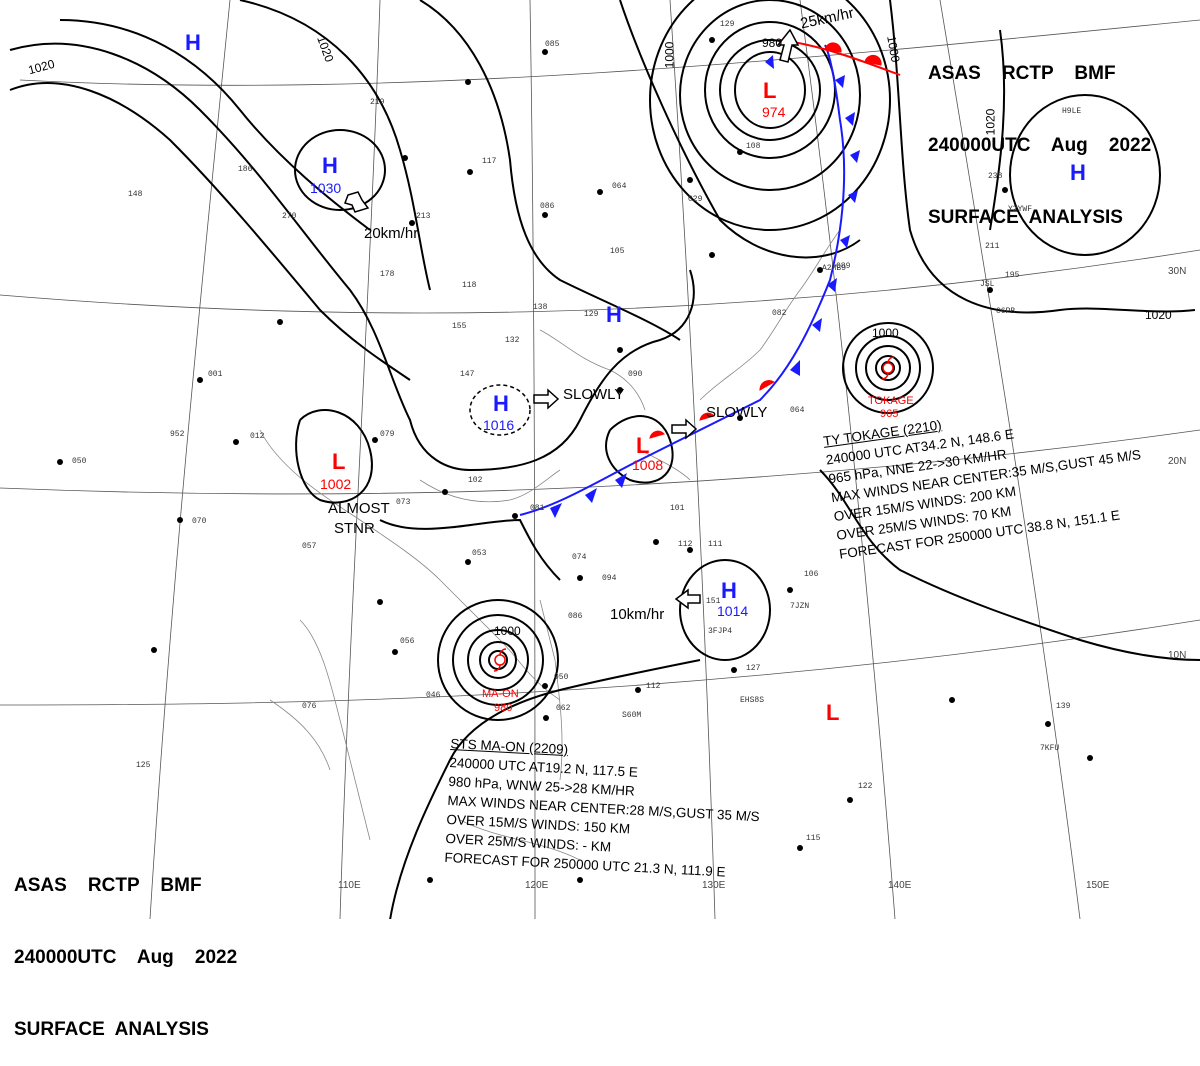 This screenshot has width=1200, height=1066. I want to click on station-id: EHS8S, so click(752, 700).